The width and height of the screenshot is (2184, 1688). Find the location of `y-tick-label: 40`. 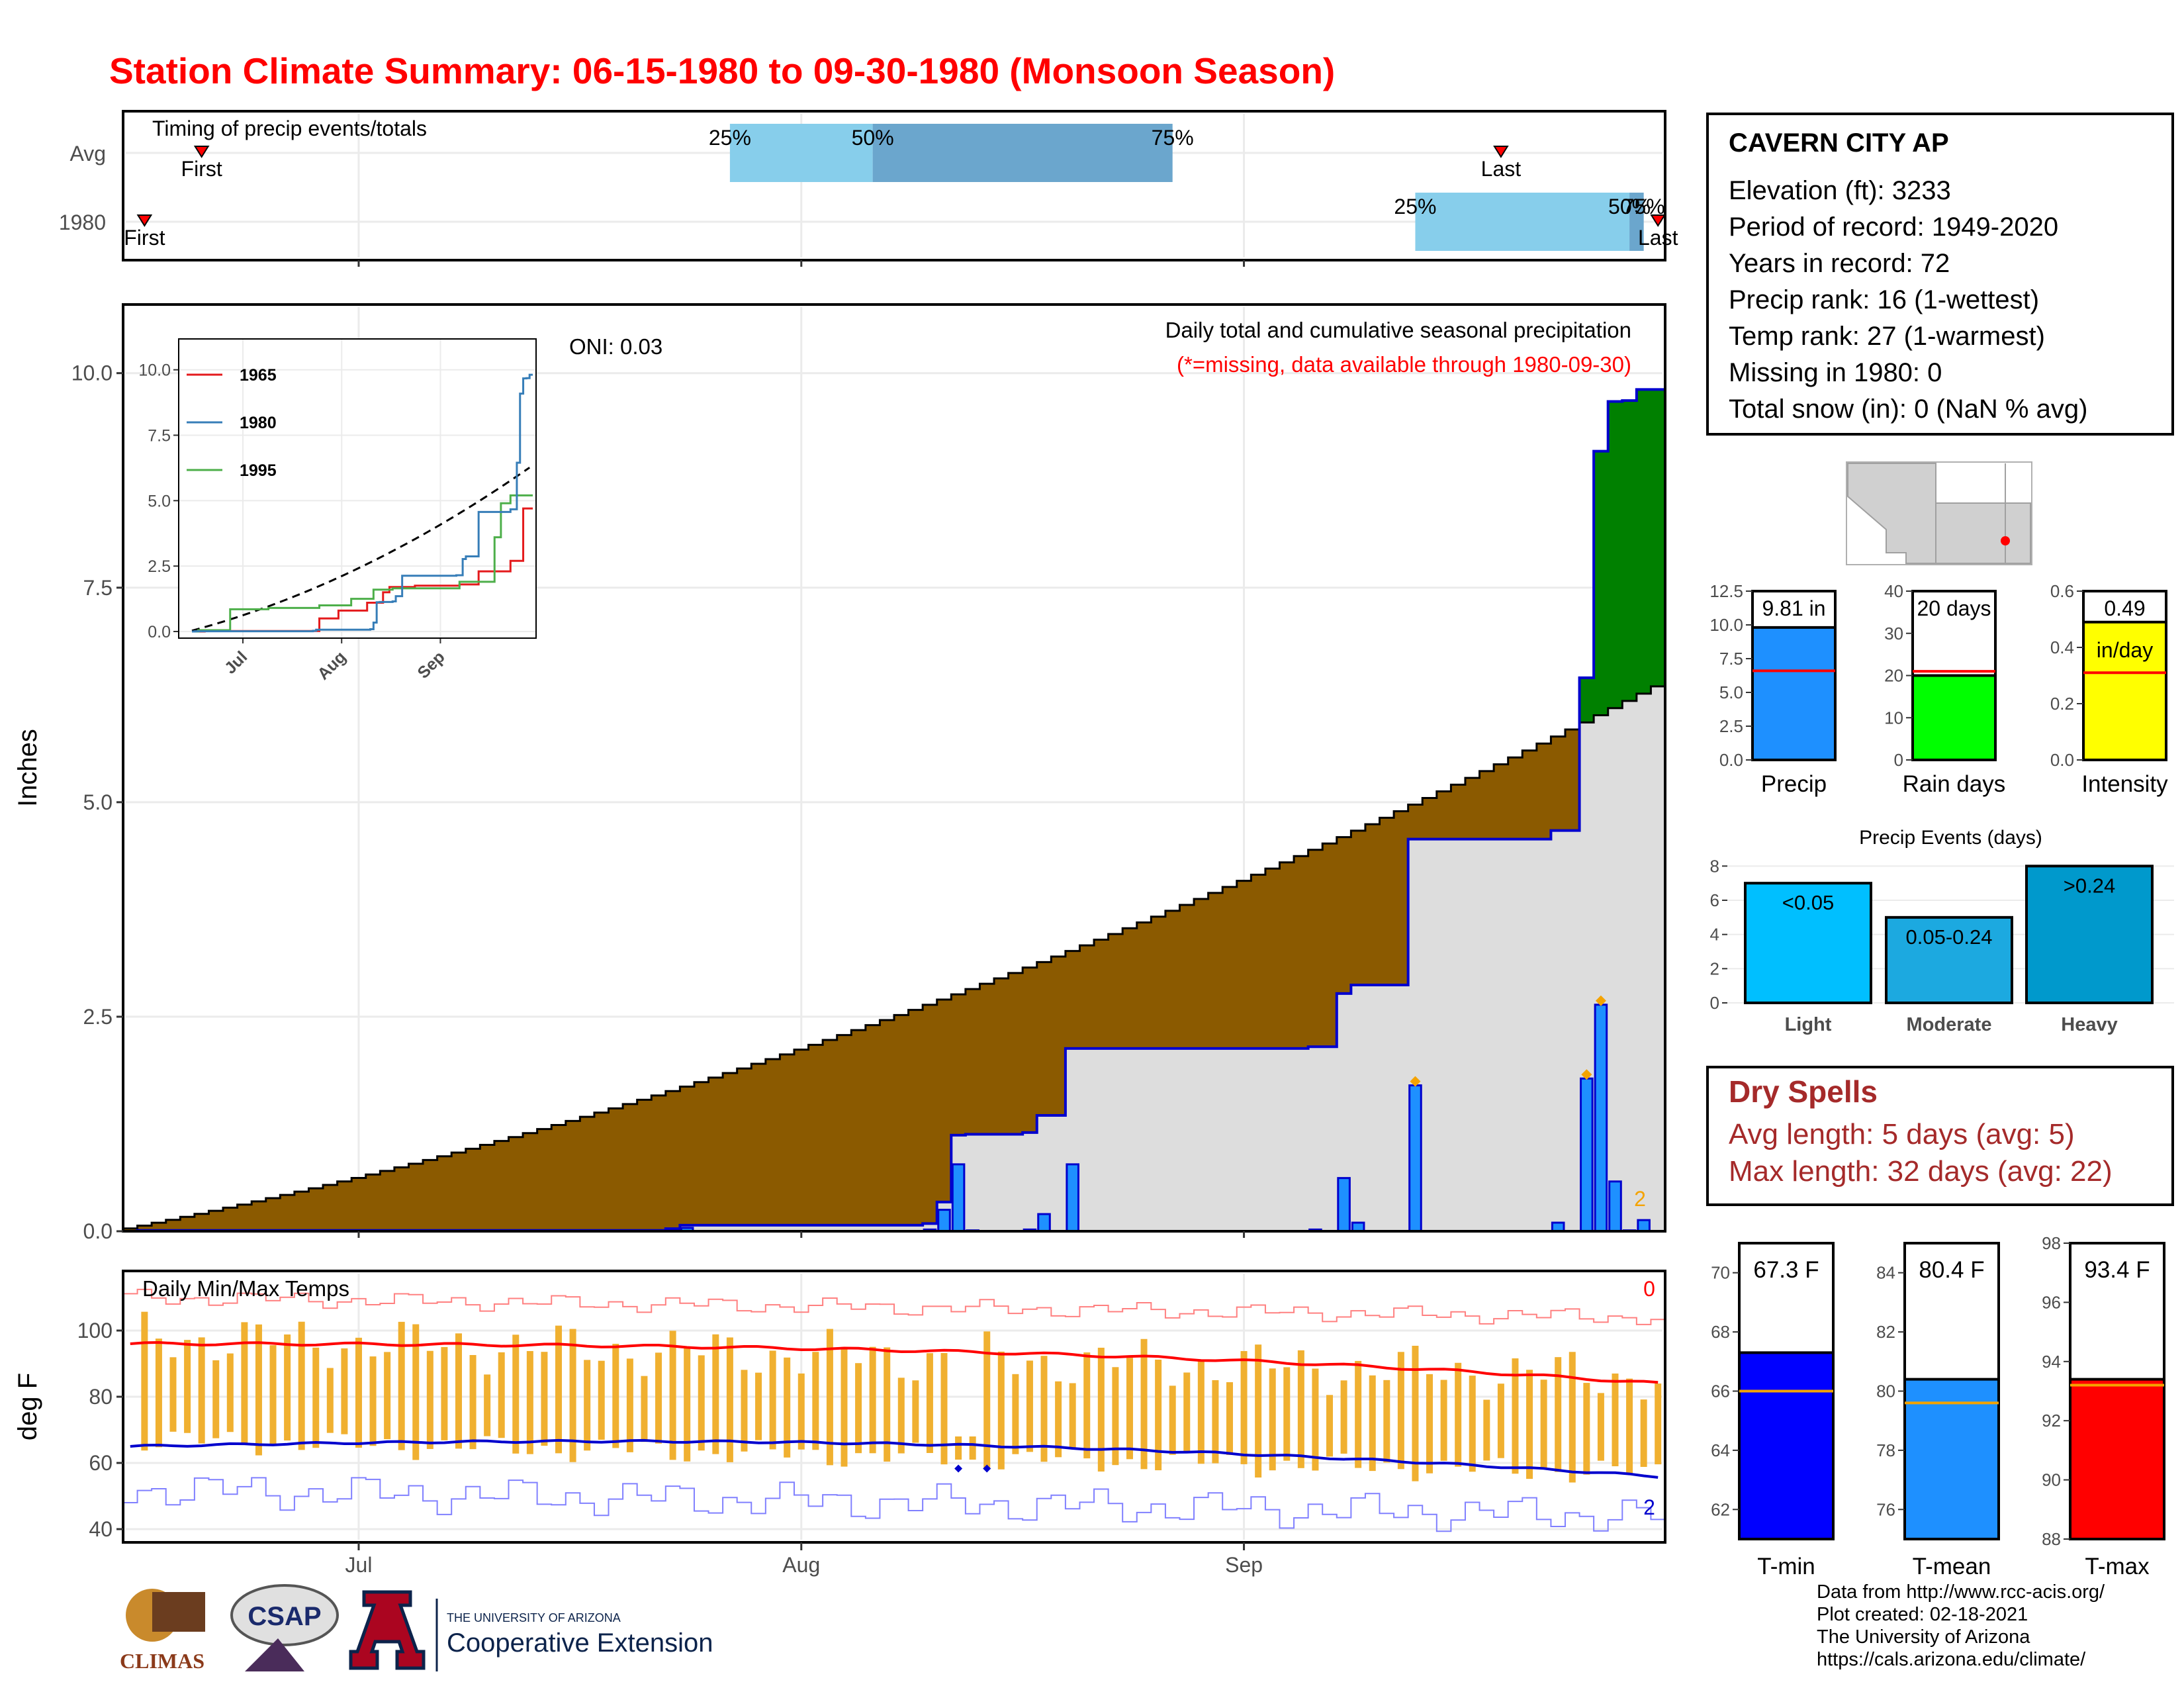

y-tick-label: 40 is located at coordinates (101, 1529).